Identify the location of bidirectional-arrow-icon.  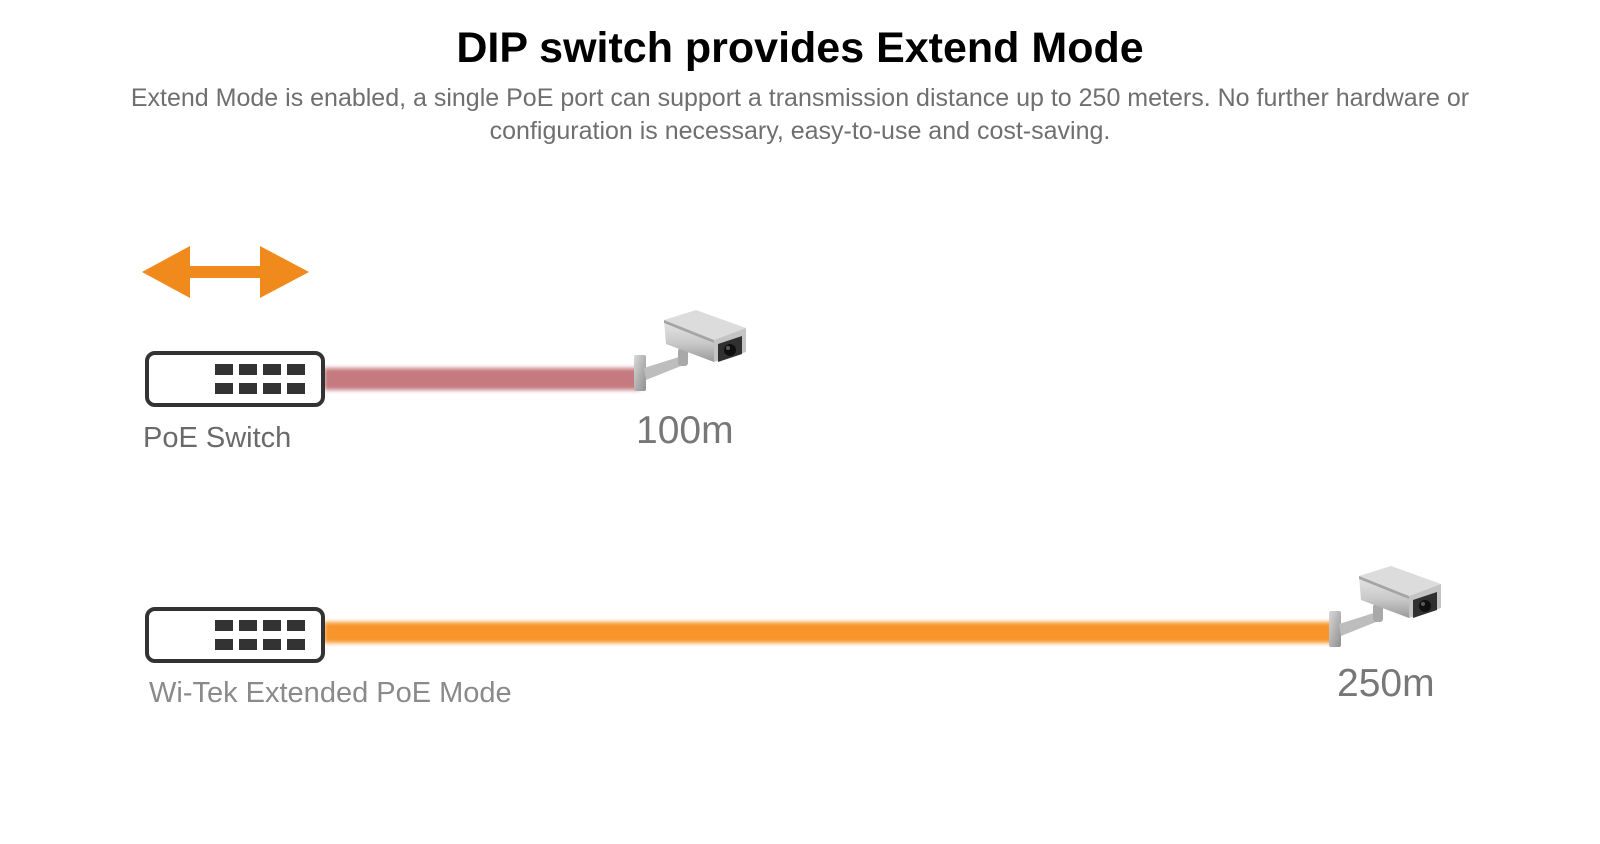
(225, 272).